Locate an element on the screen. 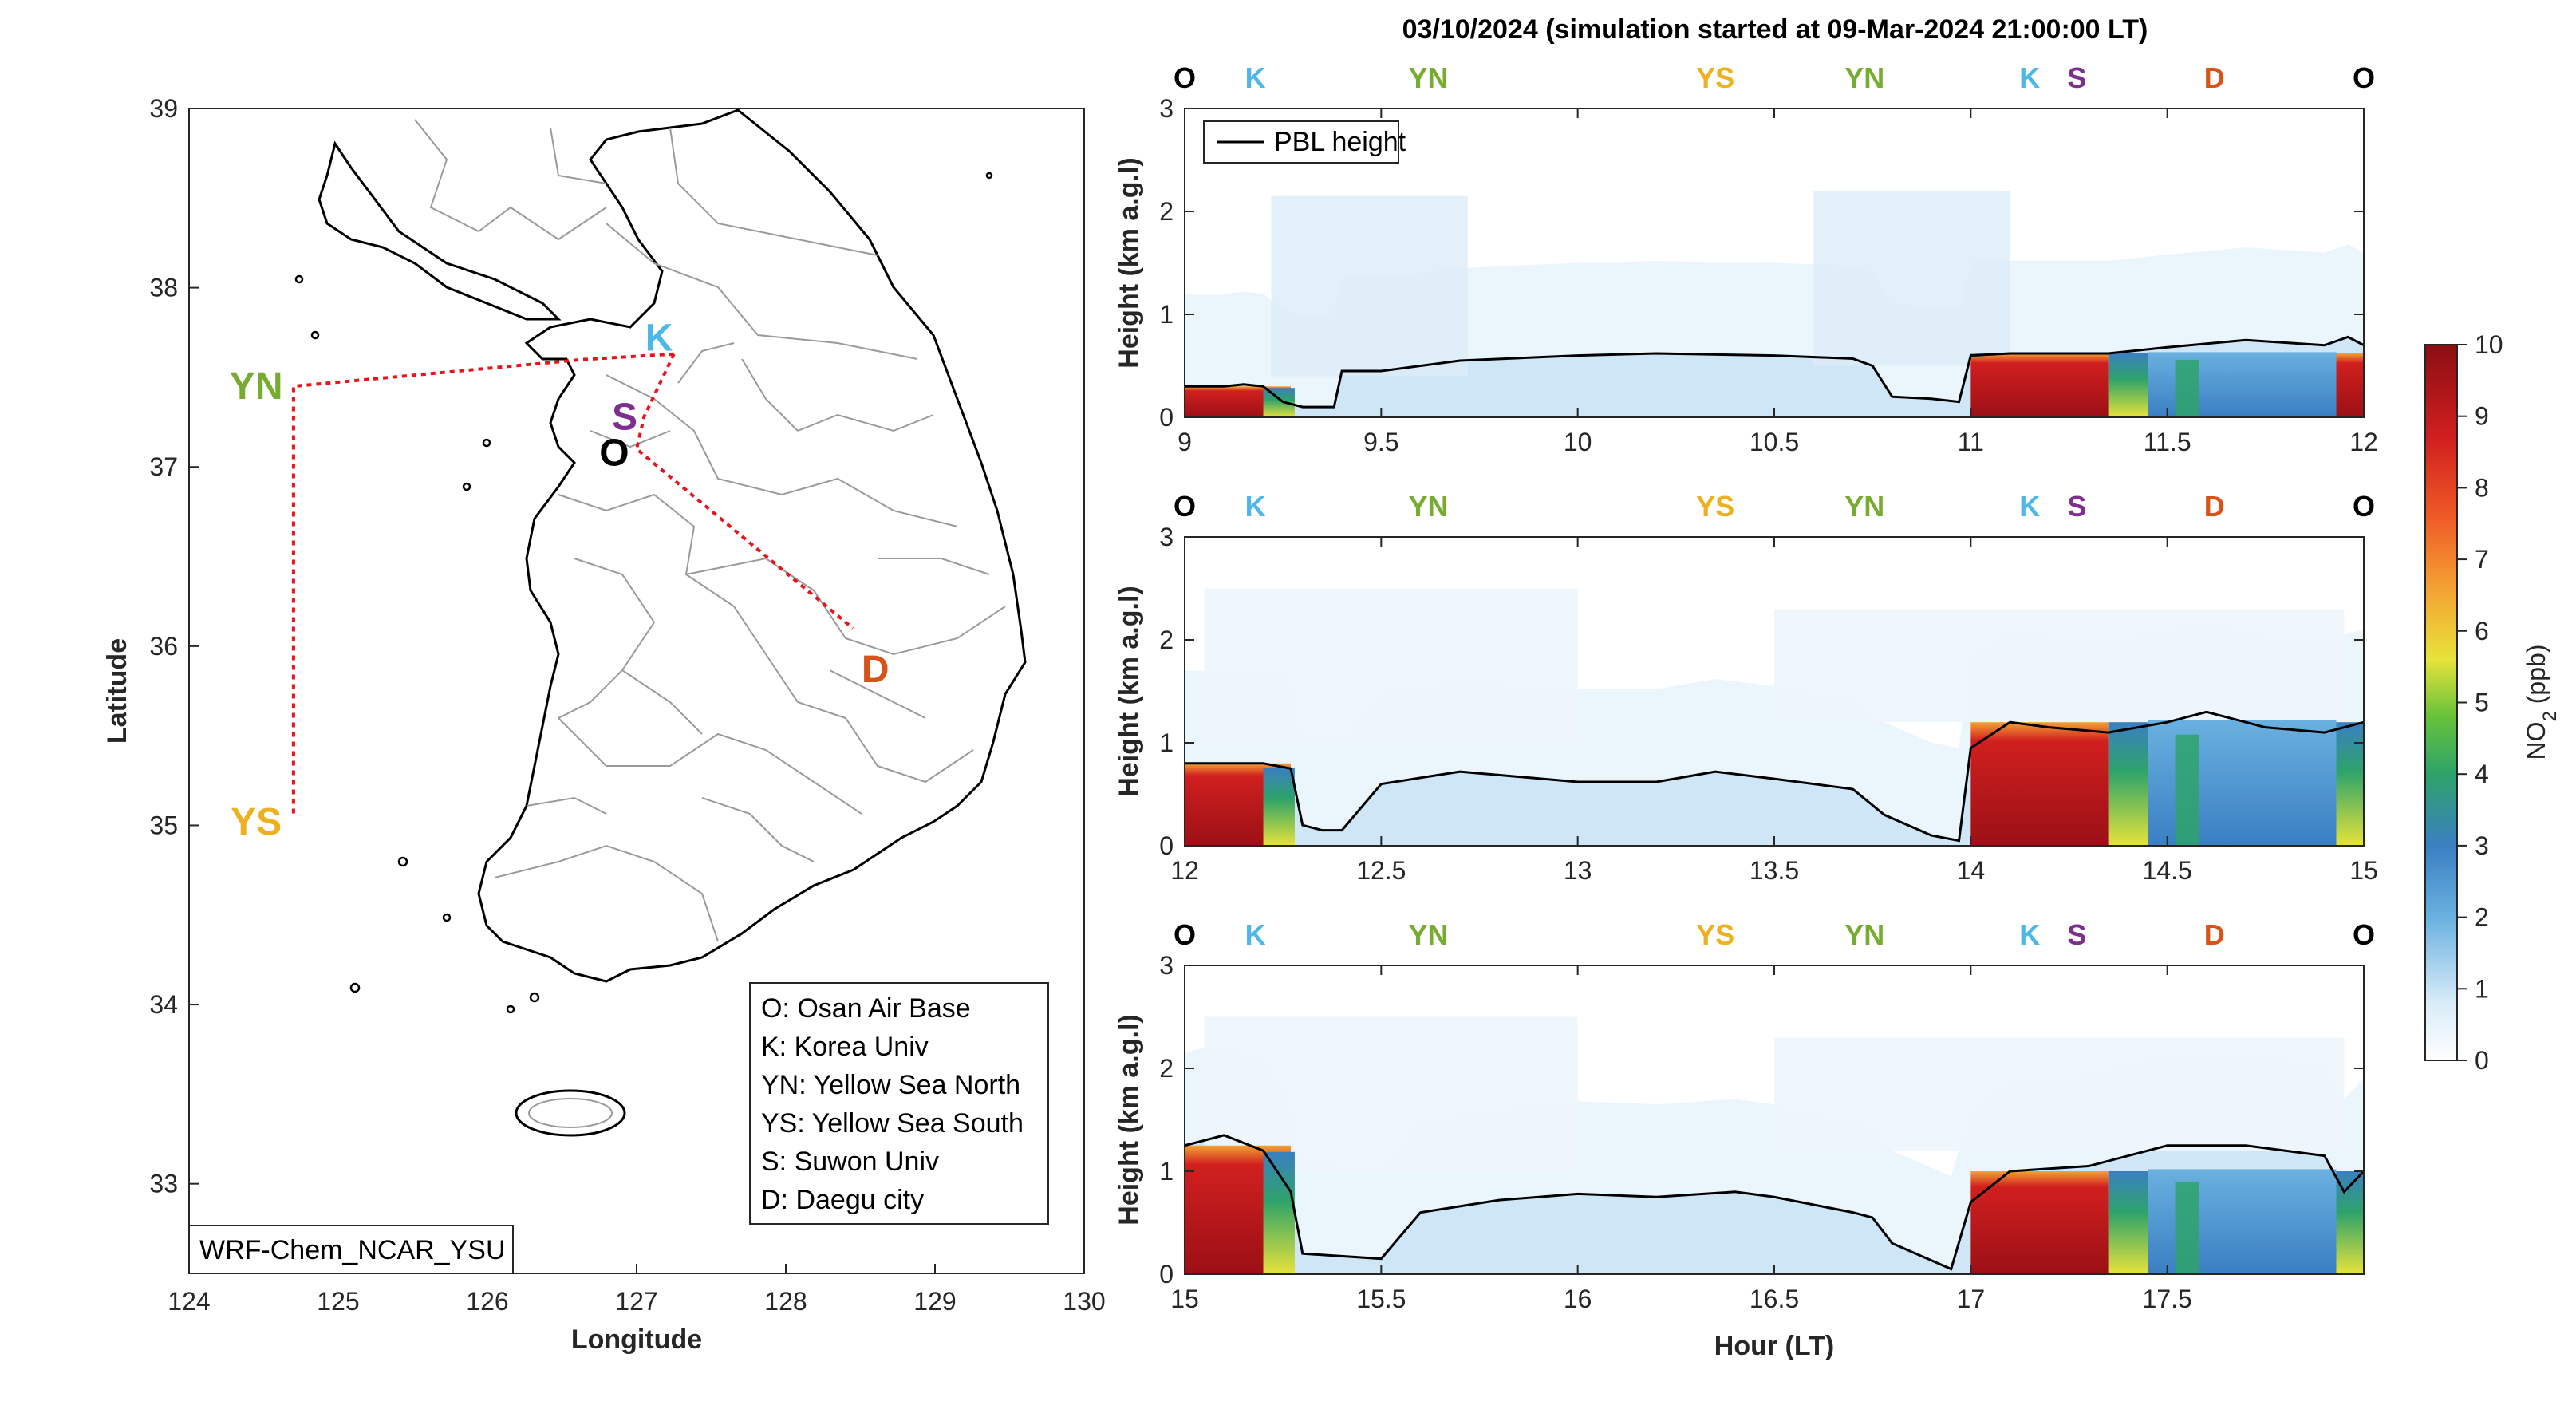 The image size is (2576, 1413). model-label-box is located at coordinates (351, 1249).